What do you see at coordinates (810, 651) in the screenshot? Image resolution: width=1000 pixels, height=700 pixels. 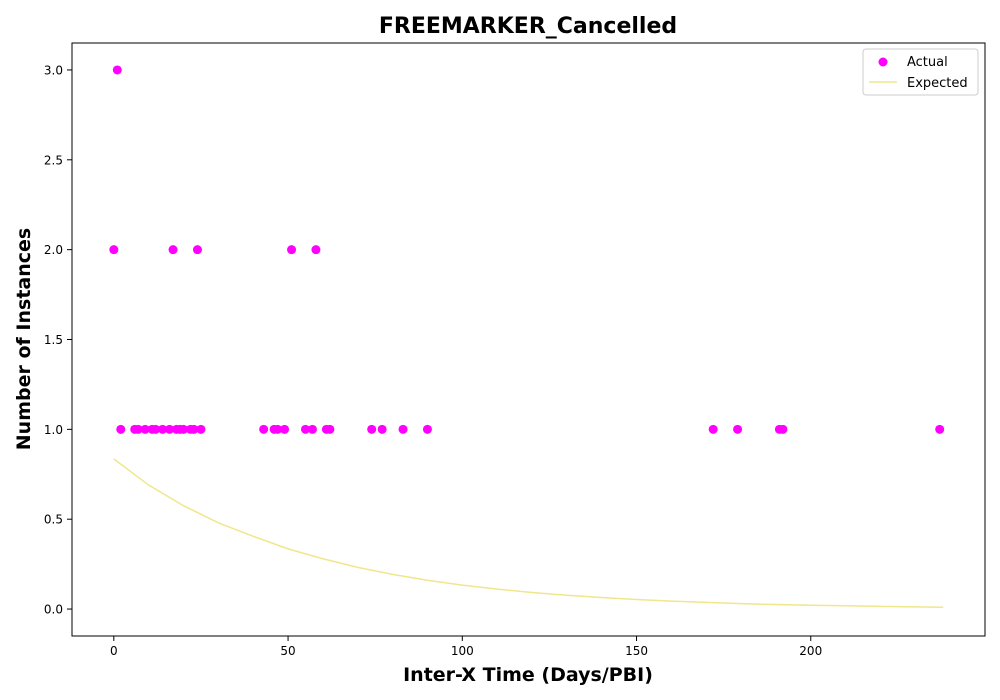 I see `x-tick-label: 200` at bounding box center [810, 651].